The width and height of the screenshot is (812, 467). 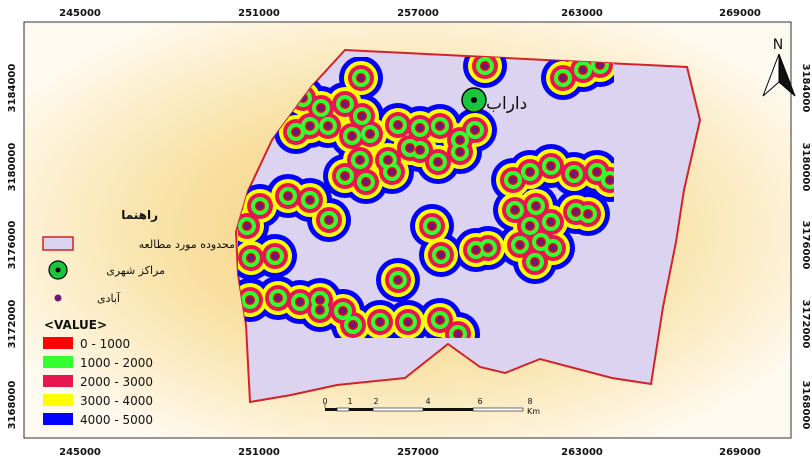 What do you see at coordinates (533, 411) in the screenshot?
I see `scale-unit: Km` at bounding box center [533, 411].